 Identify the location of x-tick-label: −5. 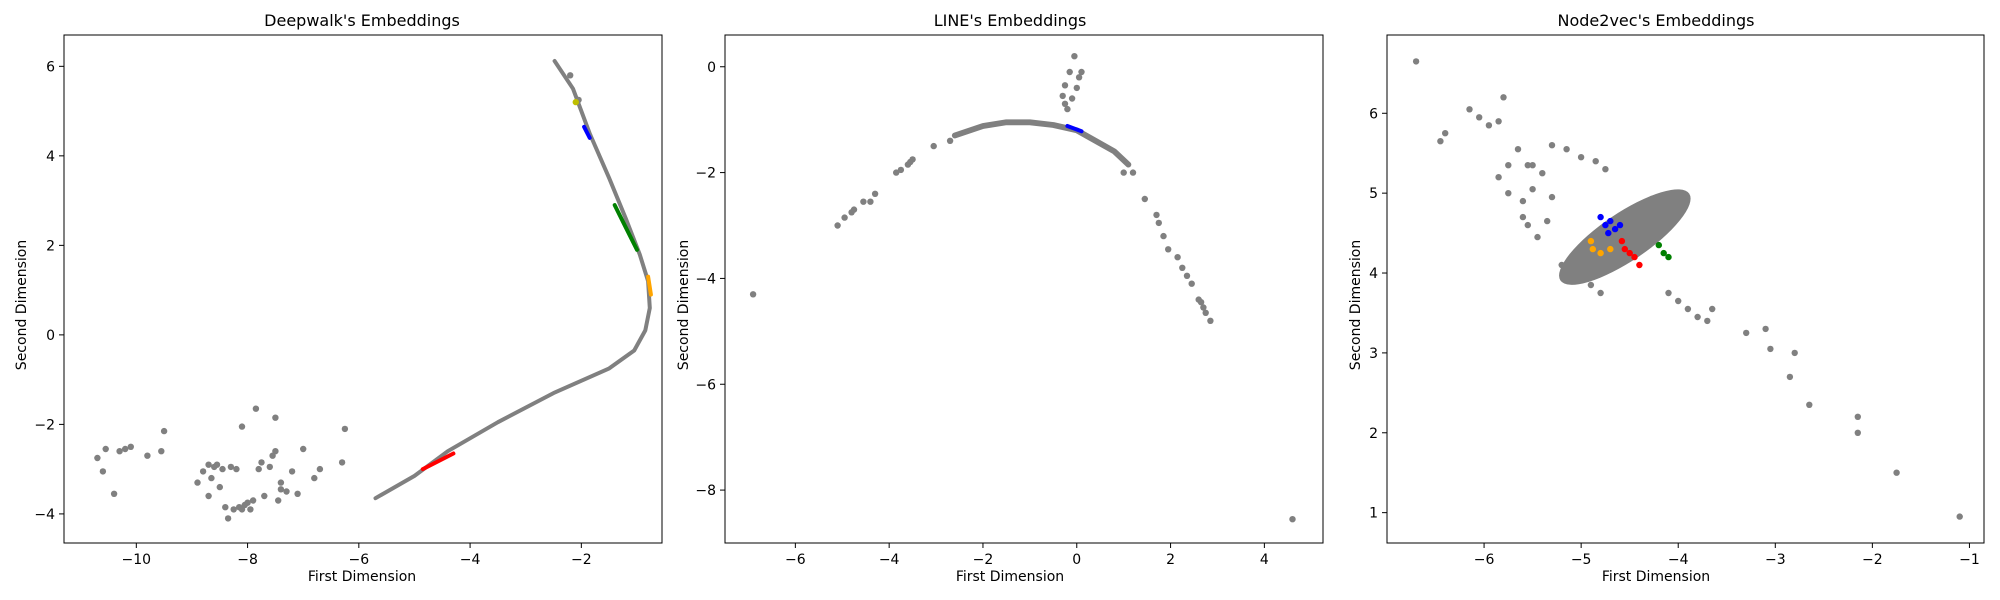
(1581, 560).